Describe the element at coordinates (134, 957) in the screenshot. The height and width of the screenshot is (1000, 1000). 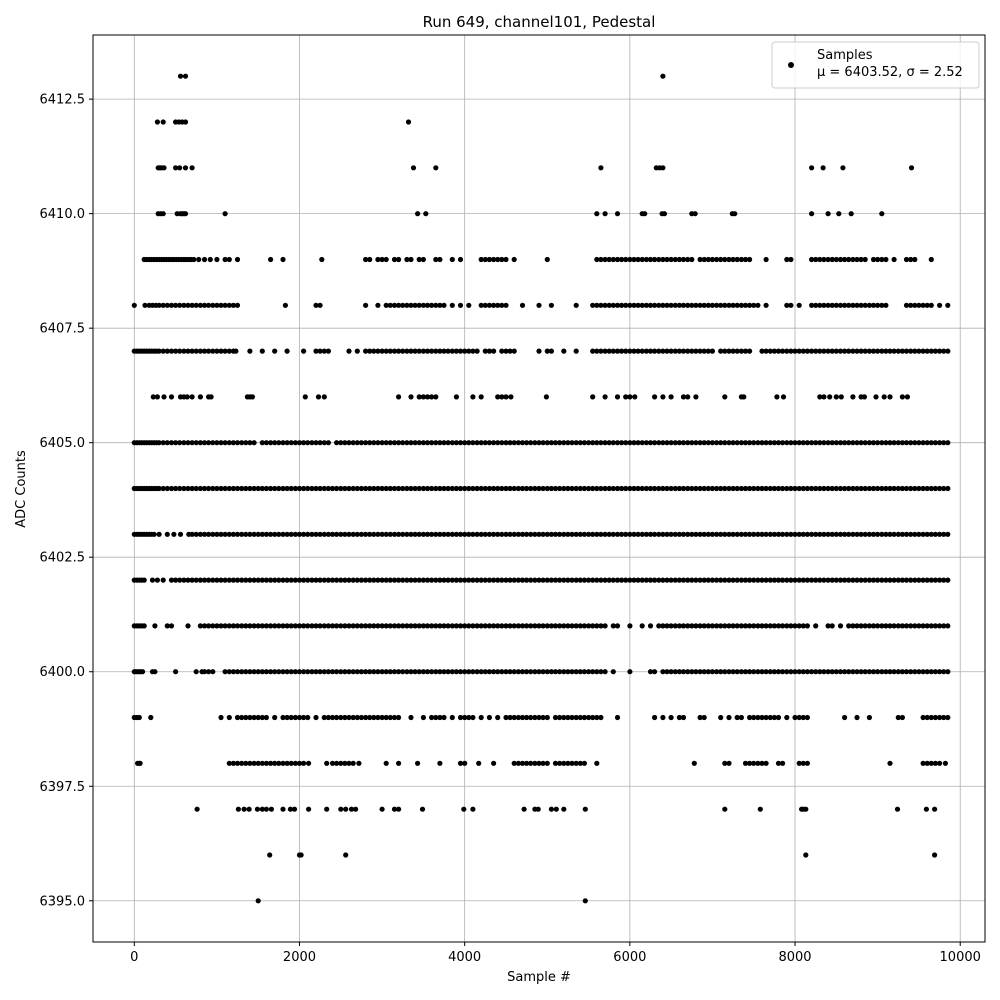
I see `x-tick-label: 0` at that location.